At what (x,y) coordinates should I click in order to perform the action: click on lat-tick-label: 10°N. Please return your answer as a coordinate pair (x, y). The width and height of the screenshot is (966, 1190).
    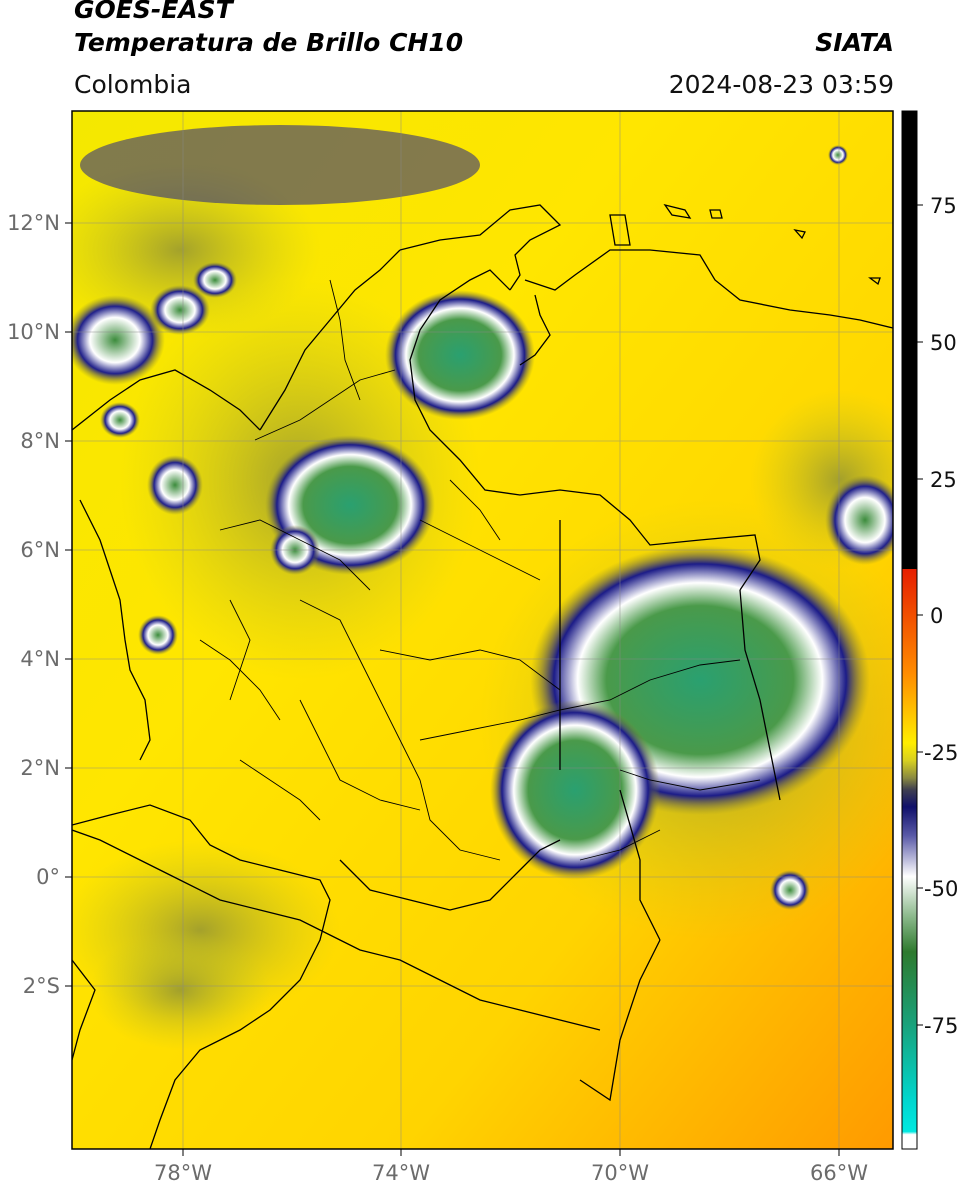
    Looking at the image, I should click on (33, 332).